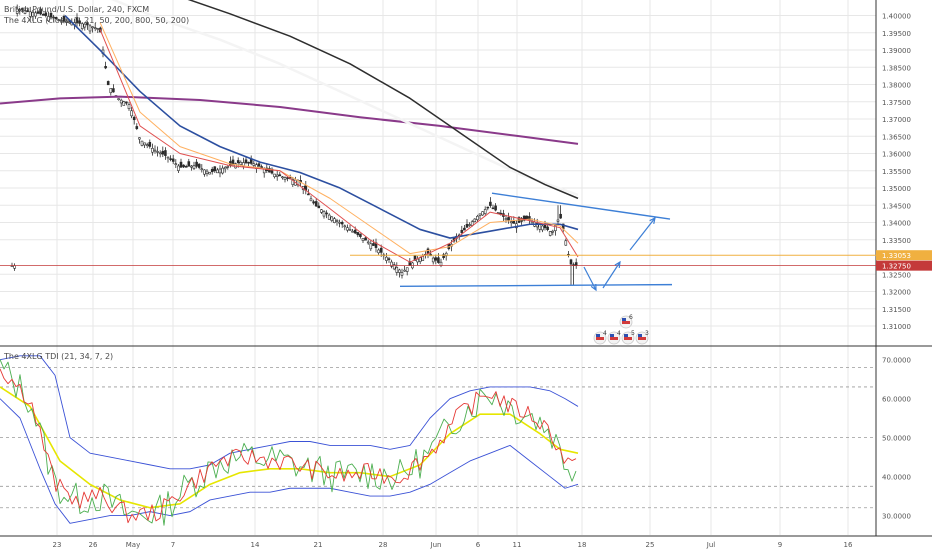  Describe the element at coordinates (582, 545) in the screenshot. I see `x-tick-label: 18` at that location.